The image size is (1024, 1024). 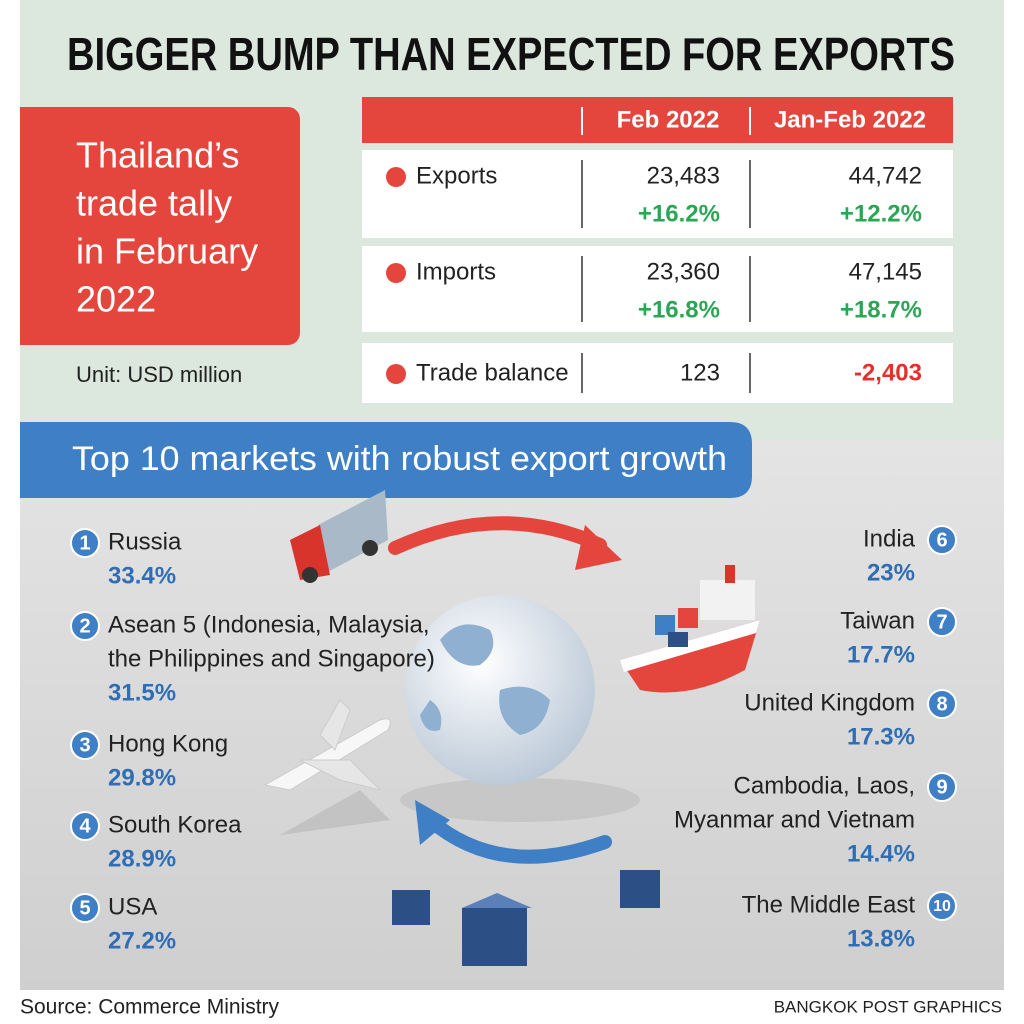 I want to click on cell-change: +12.2%, so click(x=881, y=213).